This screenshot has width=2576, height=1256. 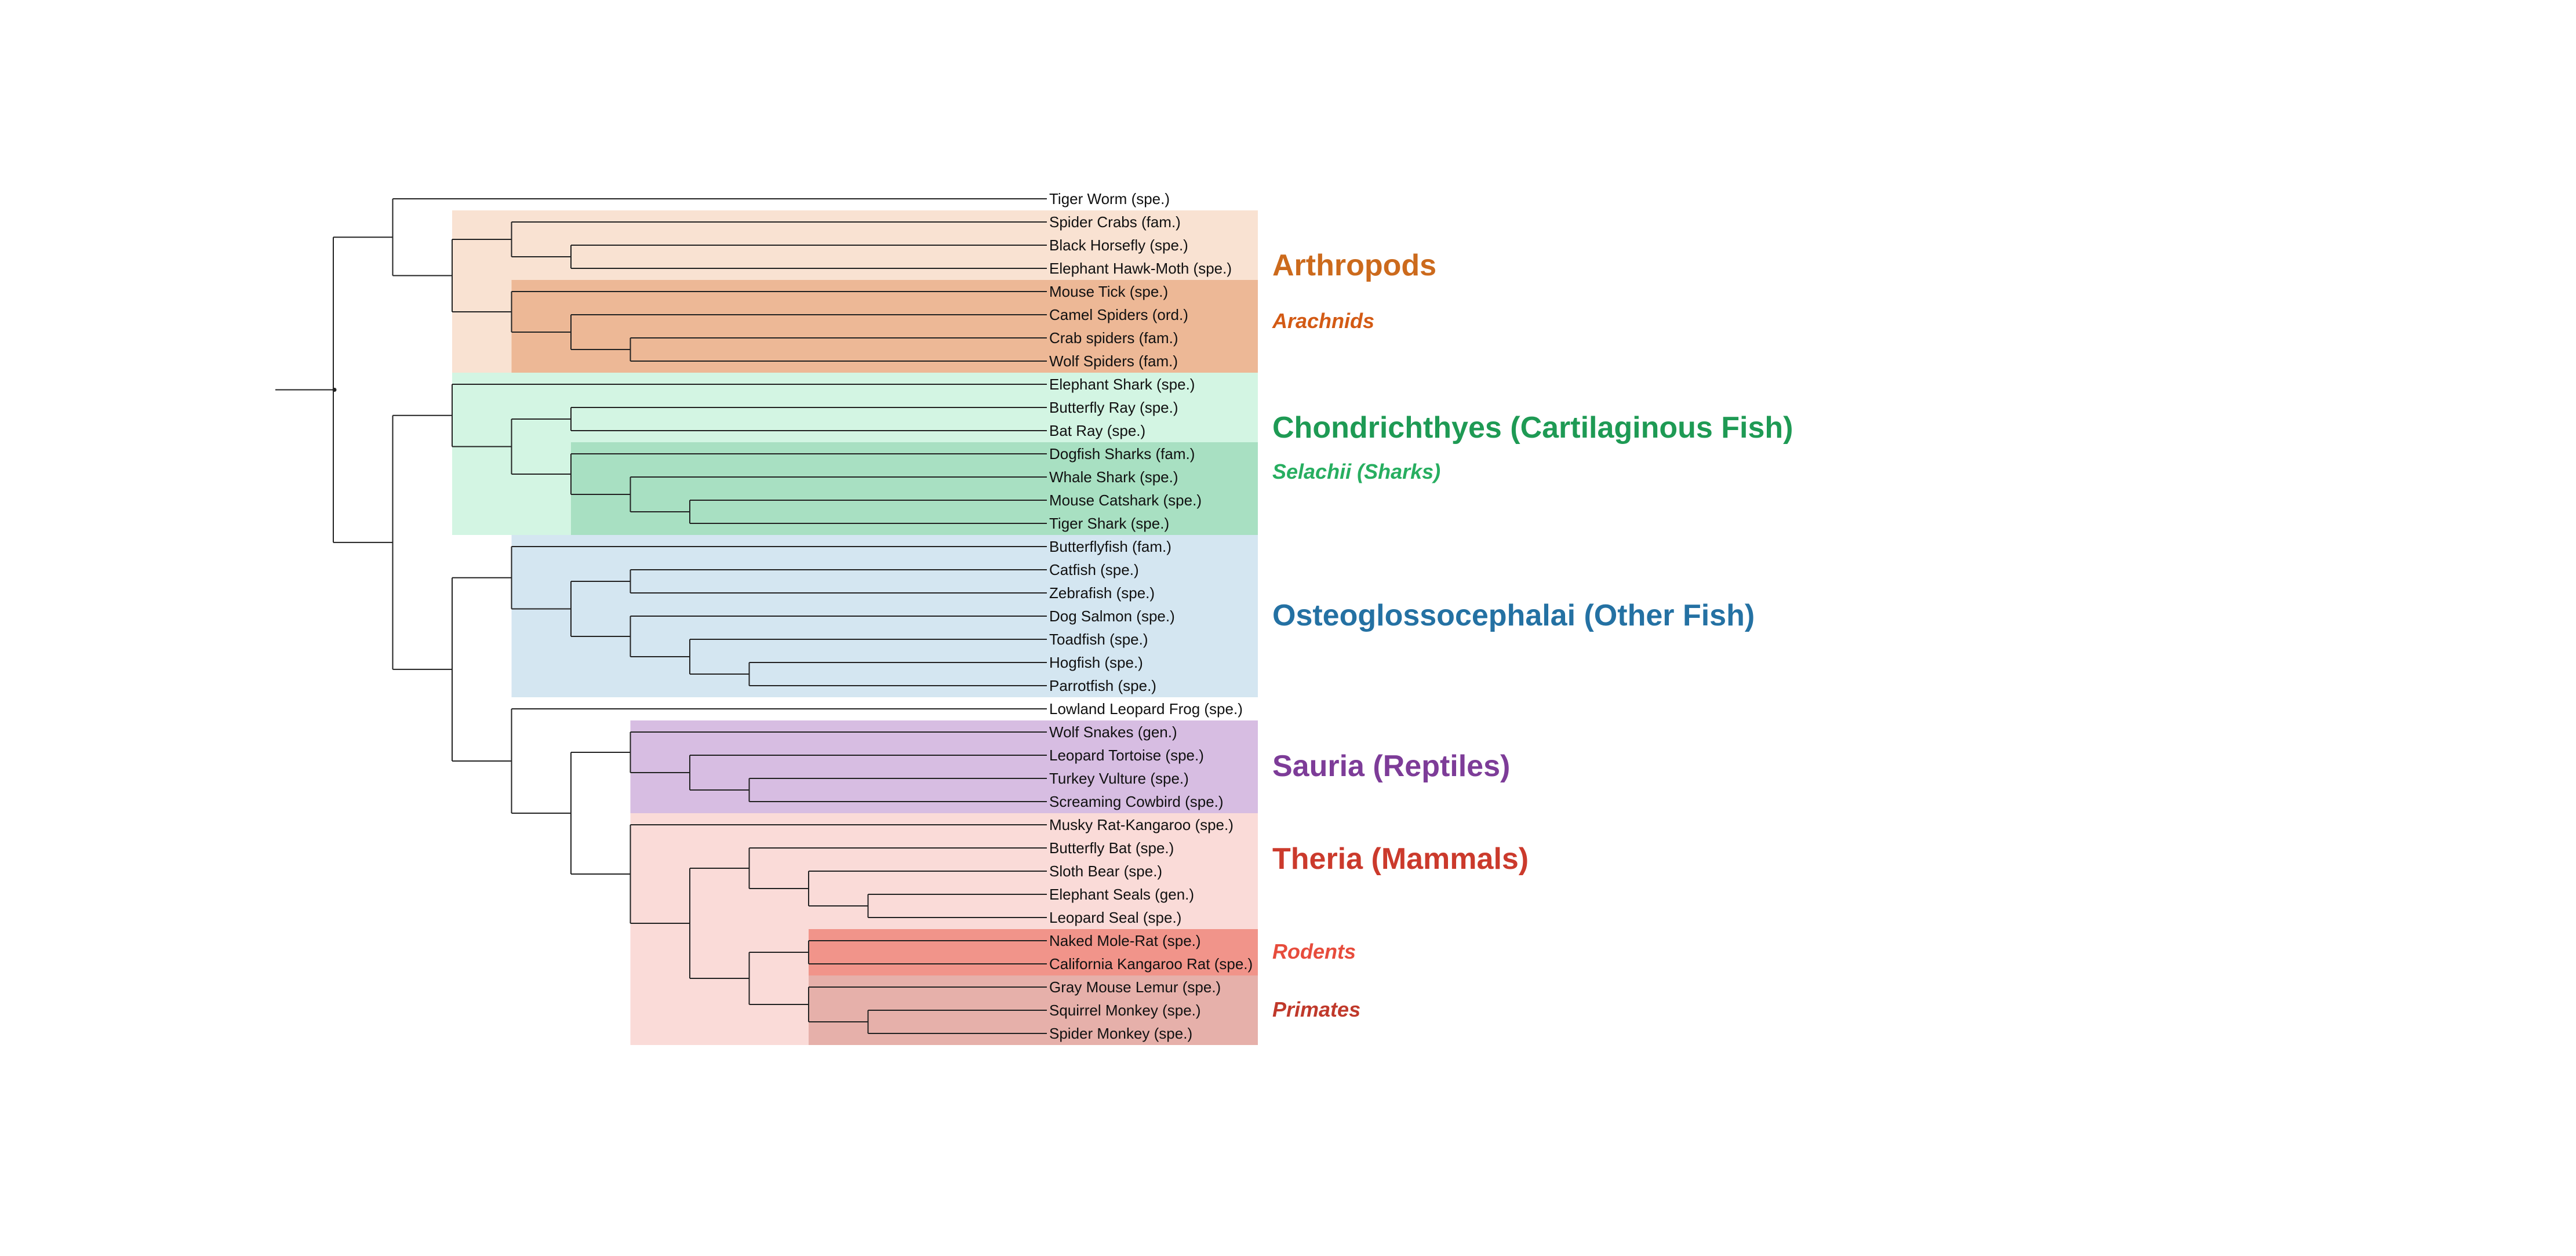 I want to click on leaf-label: Crab spiders (fam.), so click(x=1113, y=338).